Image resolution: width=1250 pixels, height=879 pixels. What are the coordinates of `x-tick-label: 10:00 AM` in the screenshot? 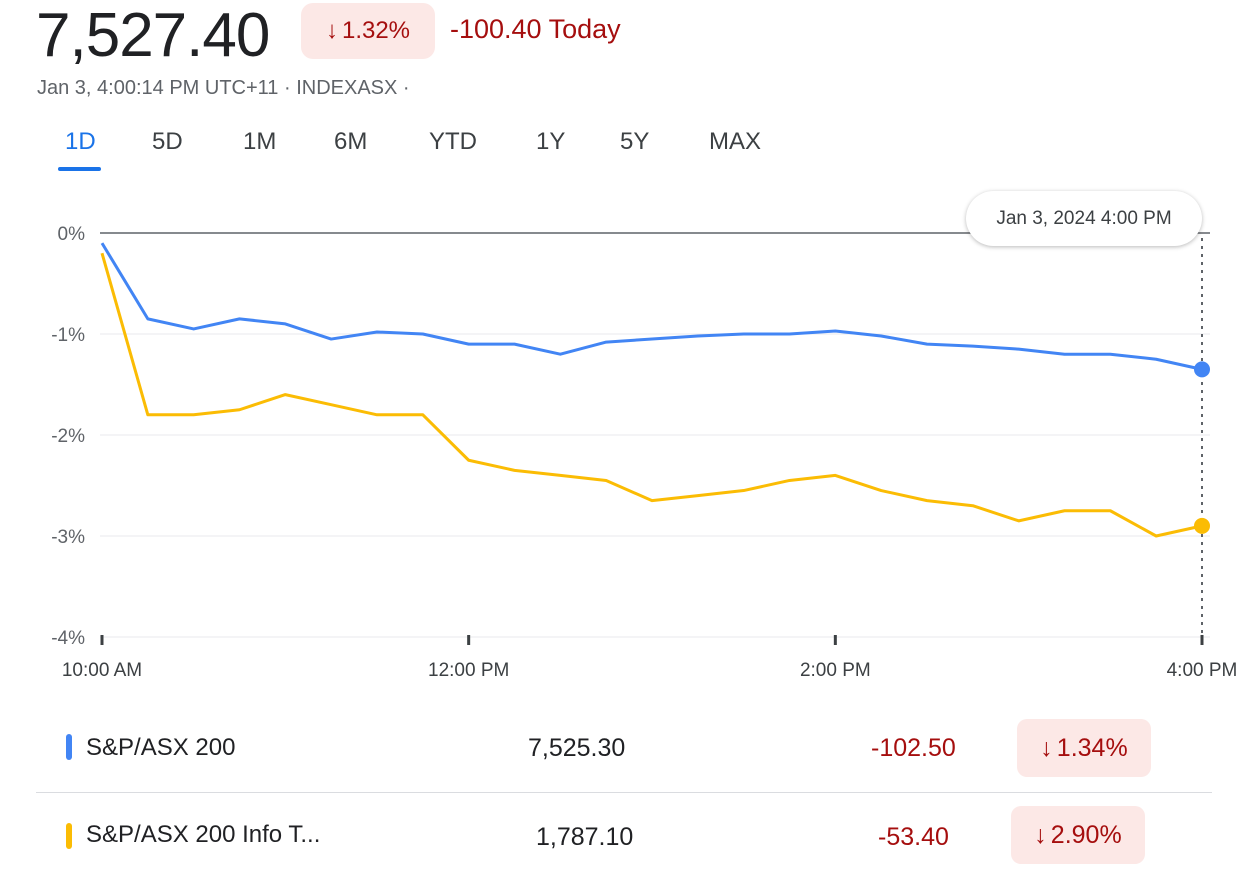 It's located at (102, 670).